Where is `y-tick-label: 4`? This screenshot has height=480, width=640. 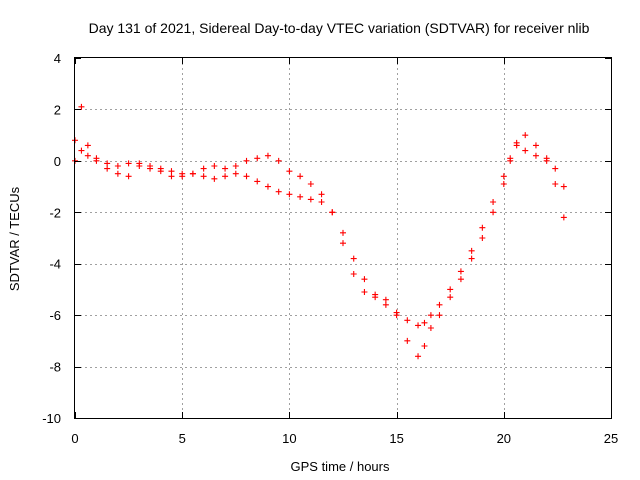 y-tick-label: 4 is located at coordinates (57, 58).